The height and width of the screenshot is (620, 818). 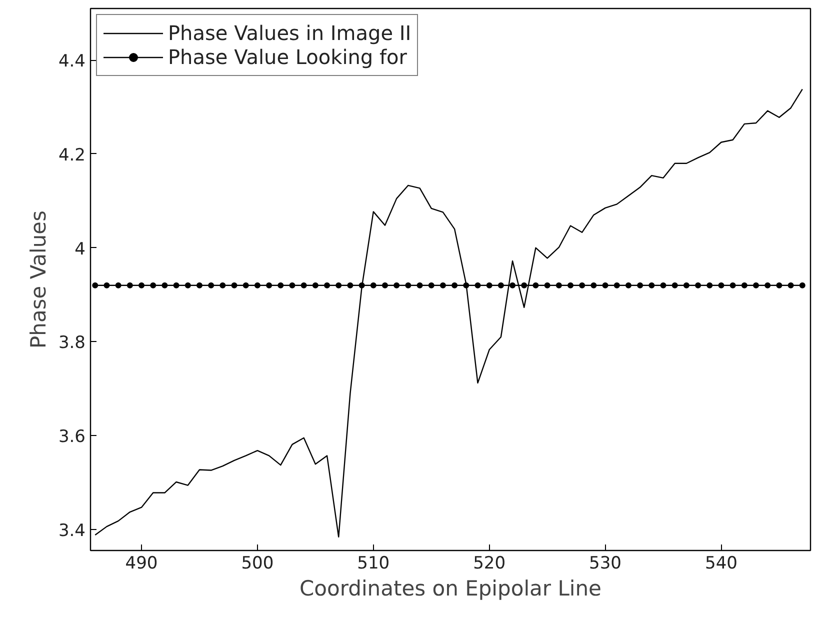 I want to click on y-axis-title: Phase Values, so click(x=38, y=279).